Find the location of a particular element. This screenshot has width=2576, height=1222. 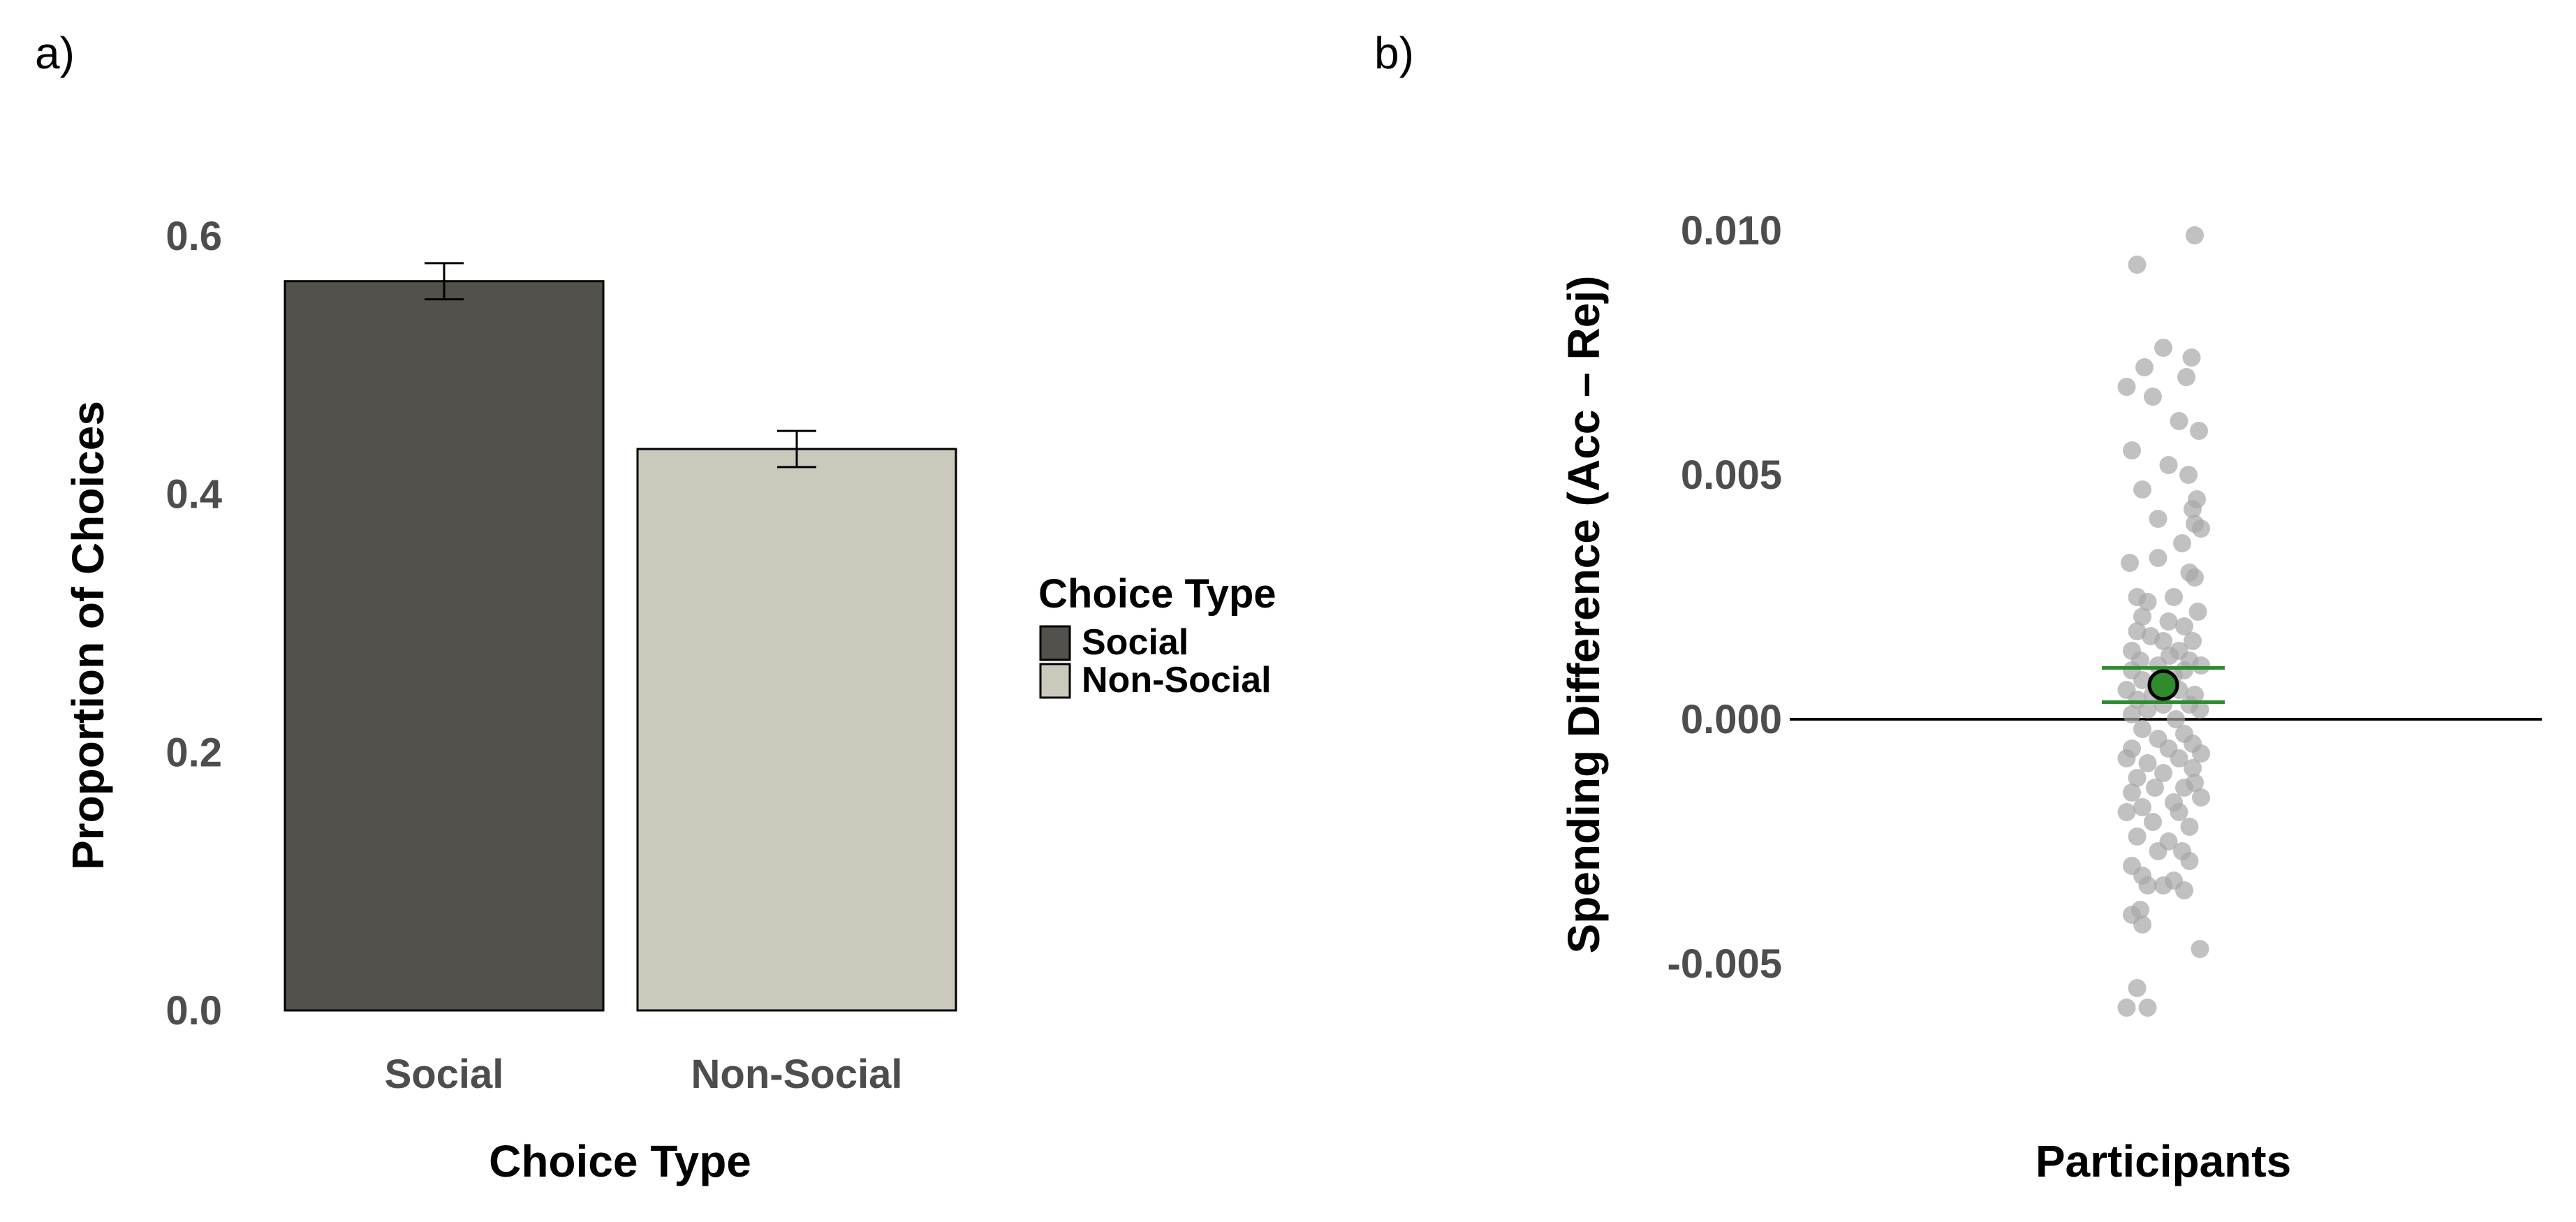

mean-with-ci is located at coordinates (2163, 685).